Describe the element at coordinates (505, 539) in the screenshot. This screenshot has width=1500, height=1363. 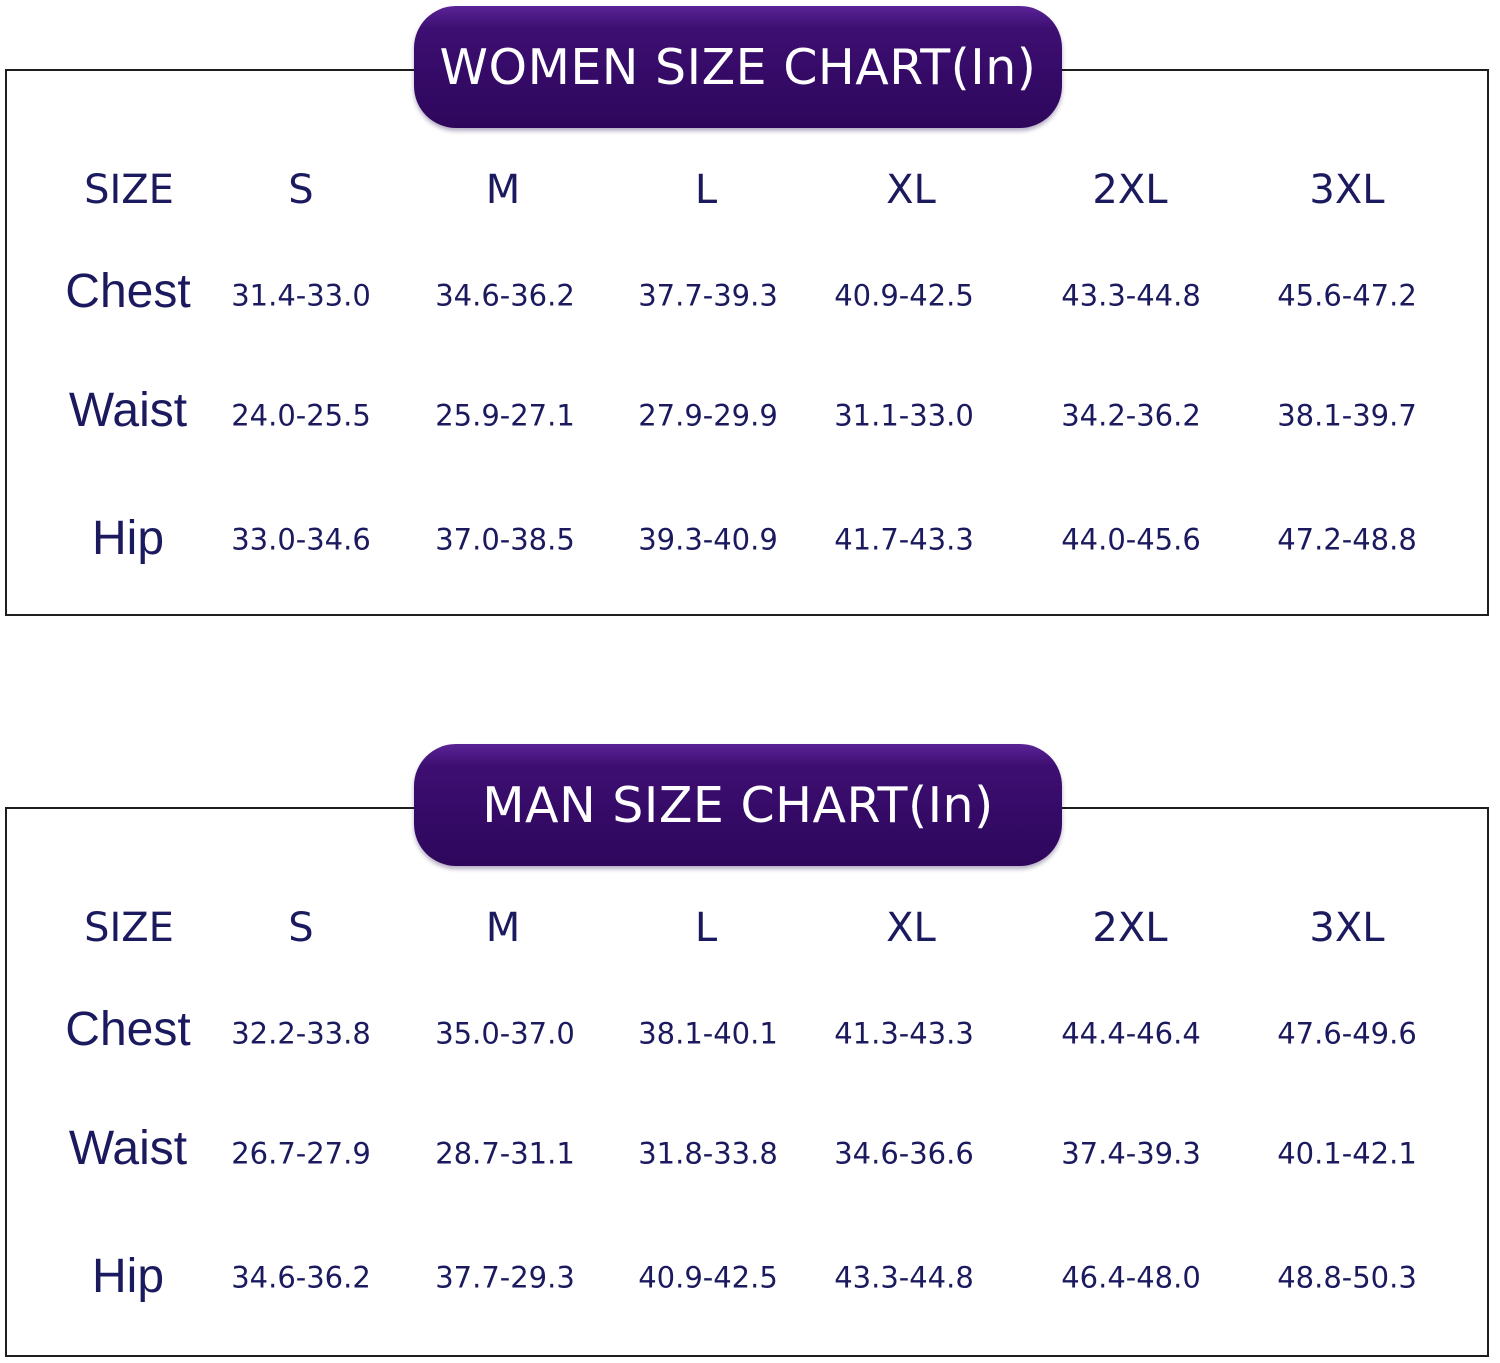
I see `value-hip-m: 37.0-38.5` at that location.